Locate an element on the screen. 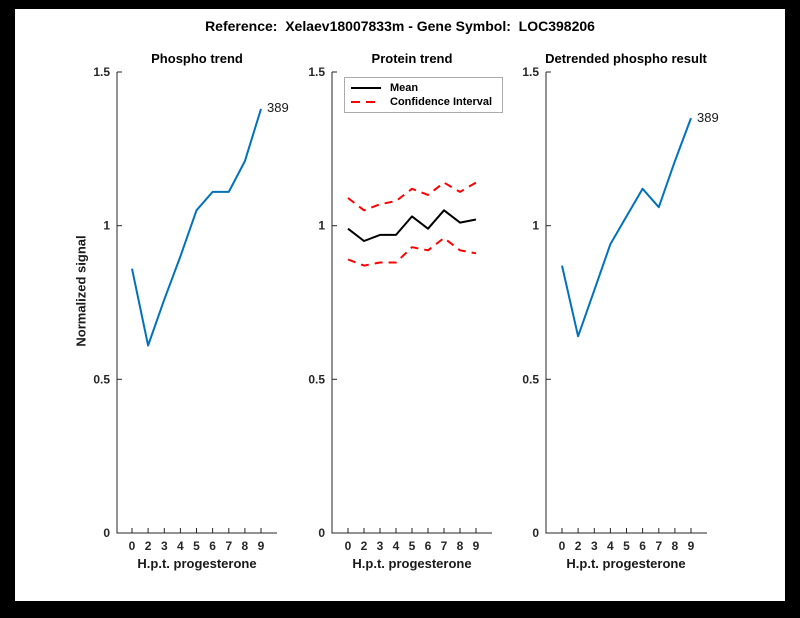 This screenshot has width=800, height=618. subplot-phospho-title: Phospho trend is located at coordinates (197, 58).